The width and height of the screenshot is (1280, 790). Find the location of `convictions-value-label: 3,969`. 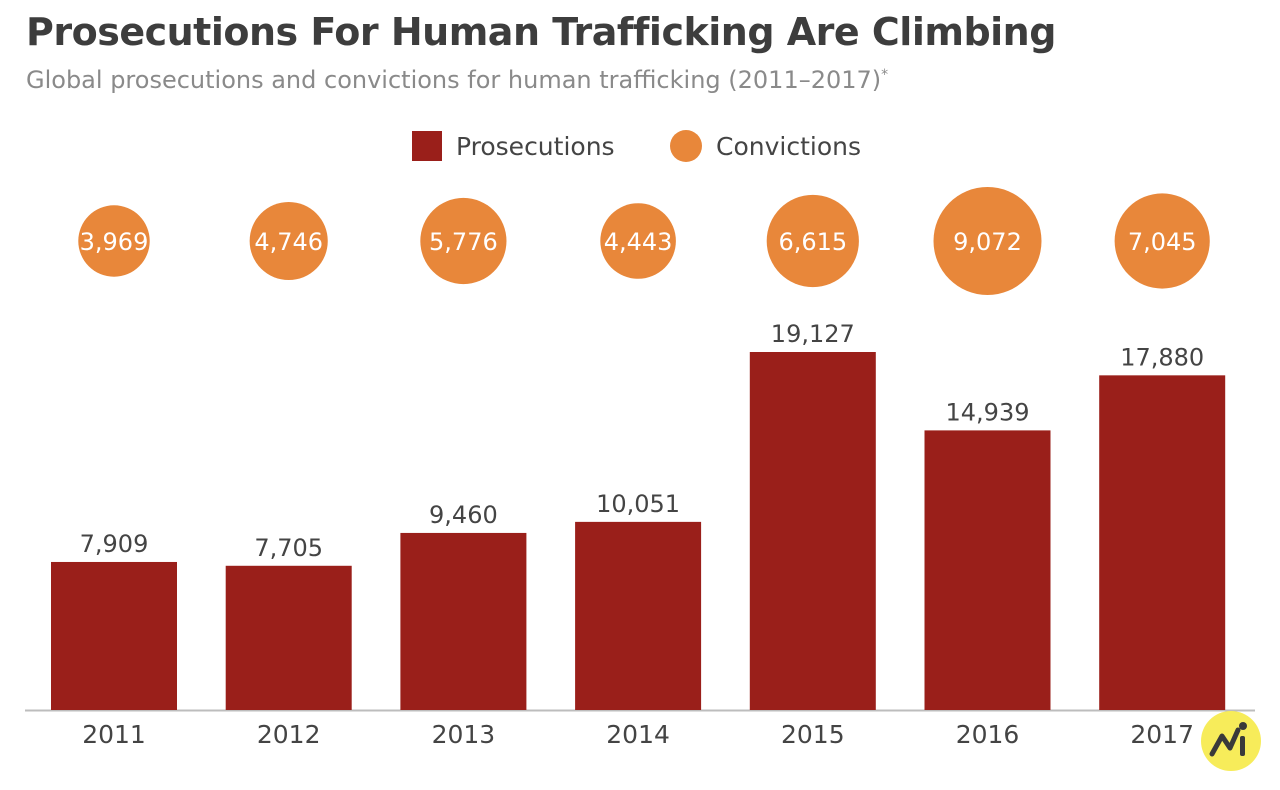

convictions-value-label: 3,969 is located at coordinates (114, 242).